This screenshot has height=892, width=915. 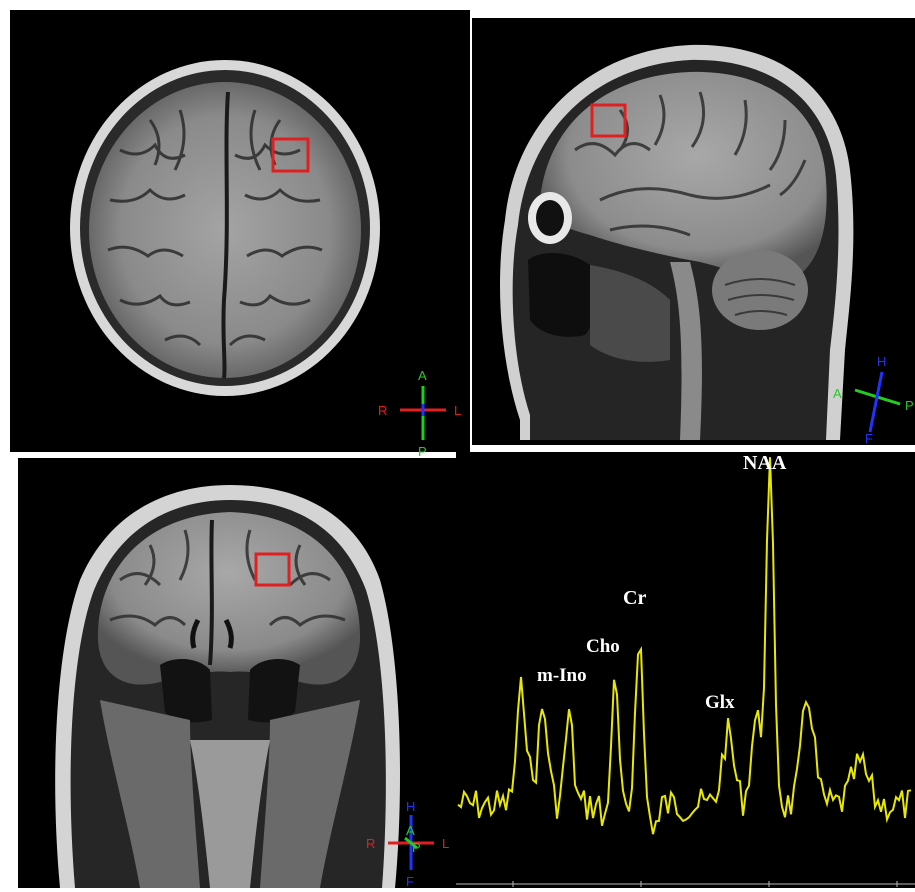 What do you see at coordinates (410, 830) in the screenshot?
I see `coronal-label-anterior: A` at bounding box center [410, 830].